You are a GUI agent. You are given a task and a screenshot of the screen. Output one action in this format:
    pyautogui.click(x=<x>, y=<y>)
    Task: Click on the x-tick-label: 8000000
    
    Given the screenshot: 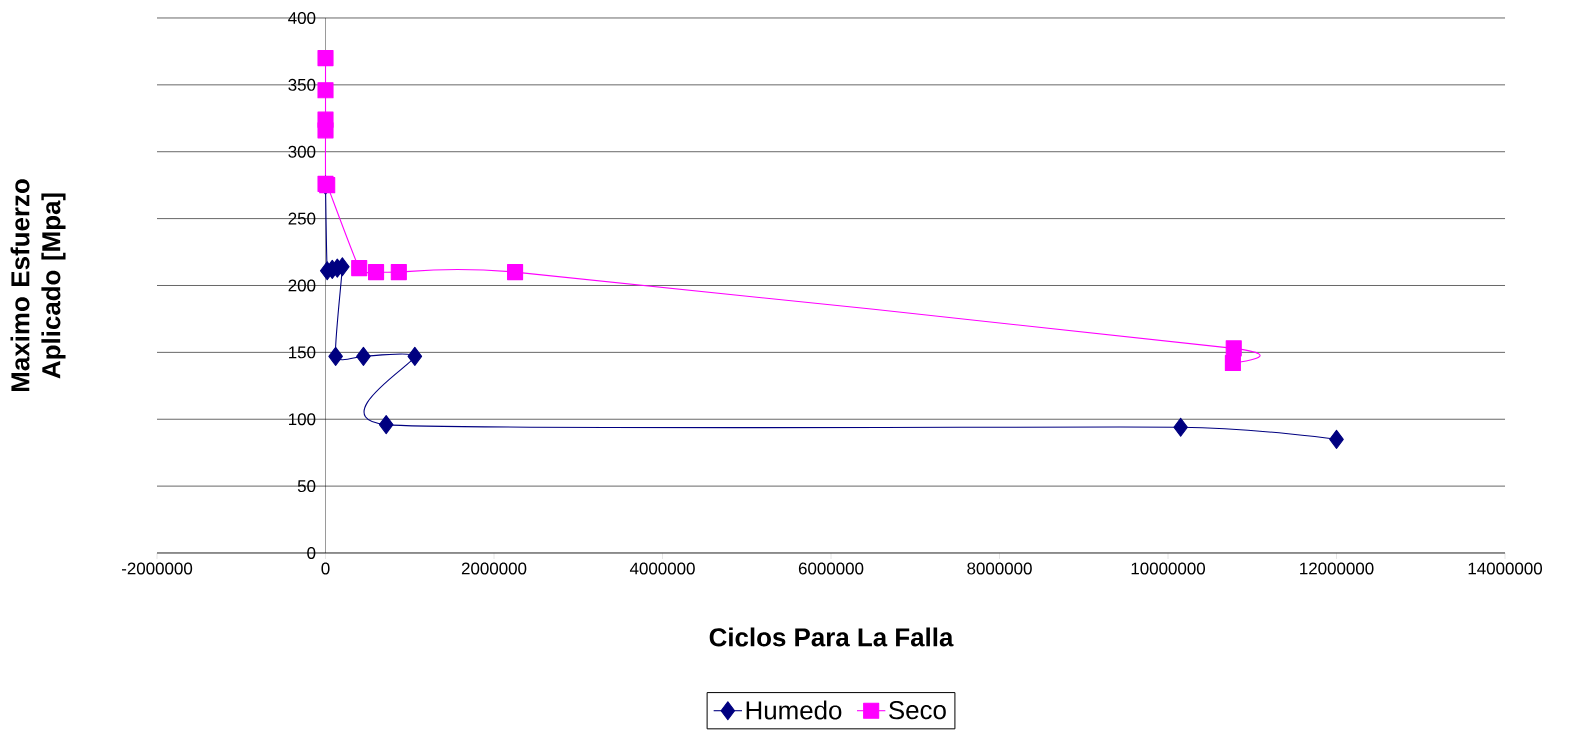 What is the action you would take?
    pyautogui.click(x=999, y=568)
    